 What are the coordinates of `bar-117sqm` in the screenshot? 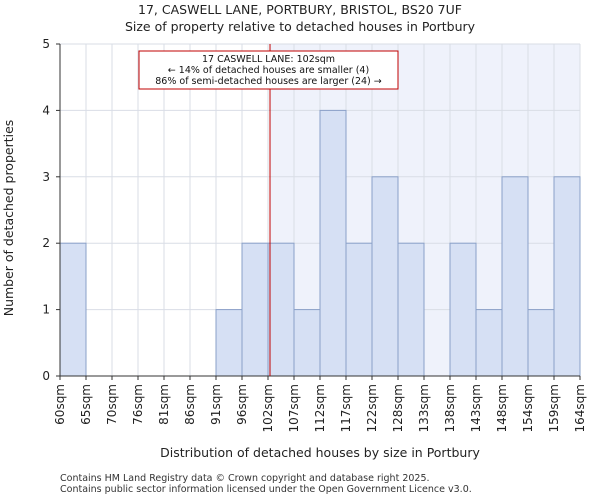 It's located at (359, 309).